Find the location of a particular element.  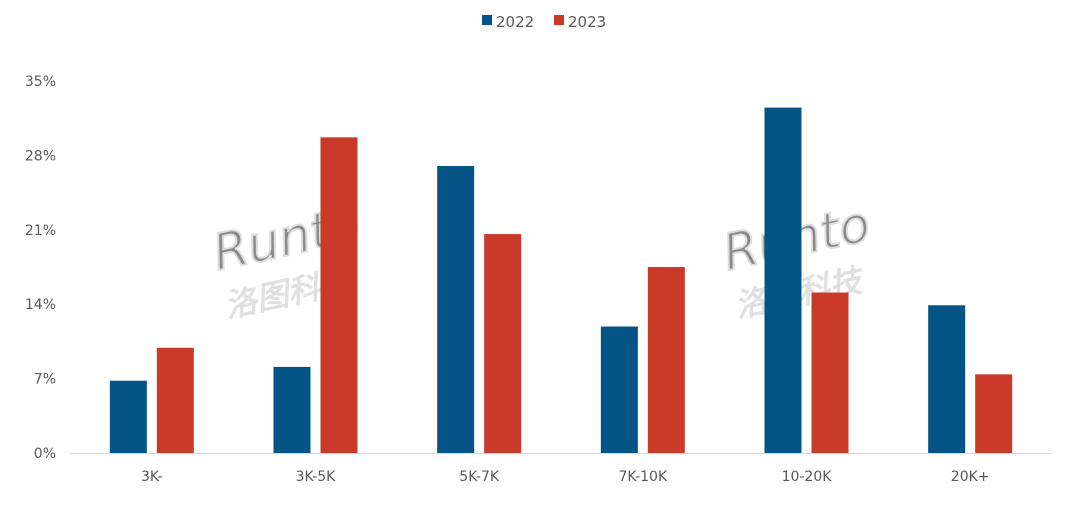

y-tick-label: 21% is located at coordinates (40, 231).